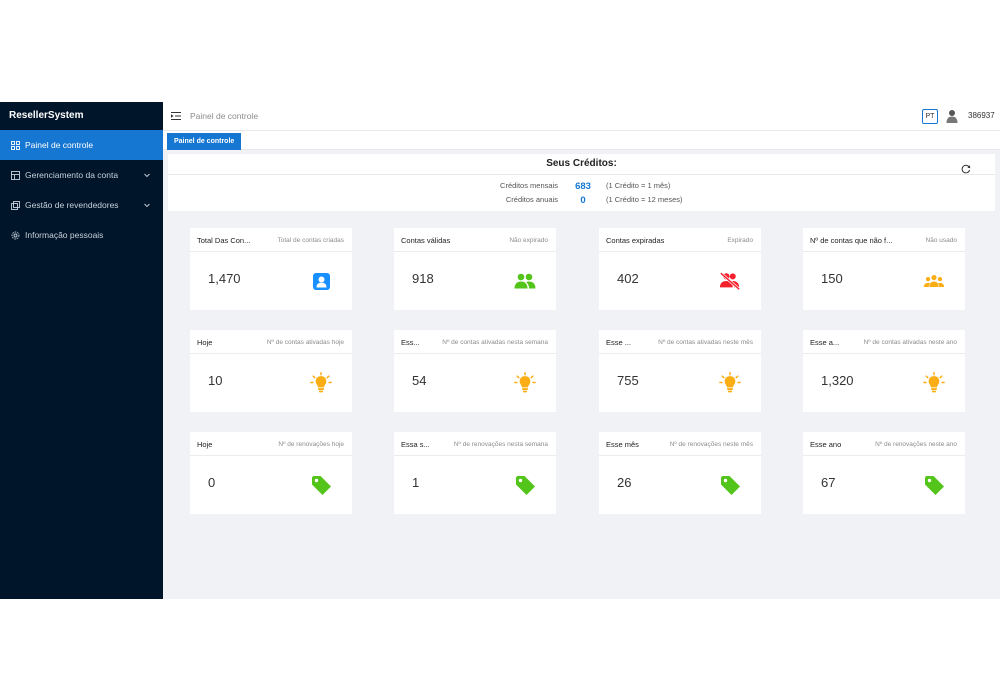  What do you see at coordinates (837, 380) in the screenshot?
I see `card-value: 1,320` at bounding box center [837, 380].